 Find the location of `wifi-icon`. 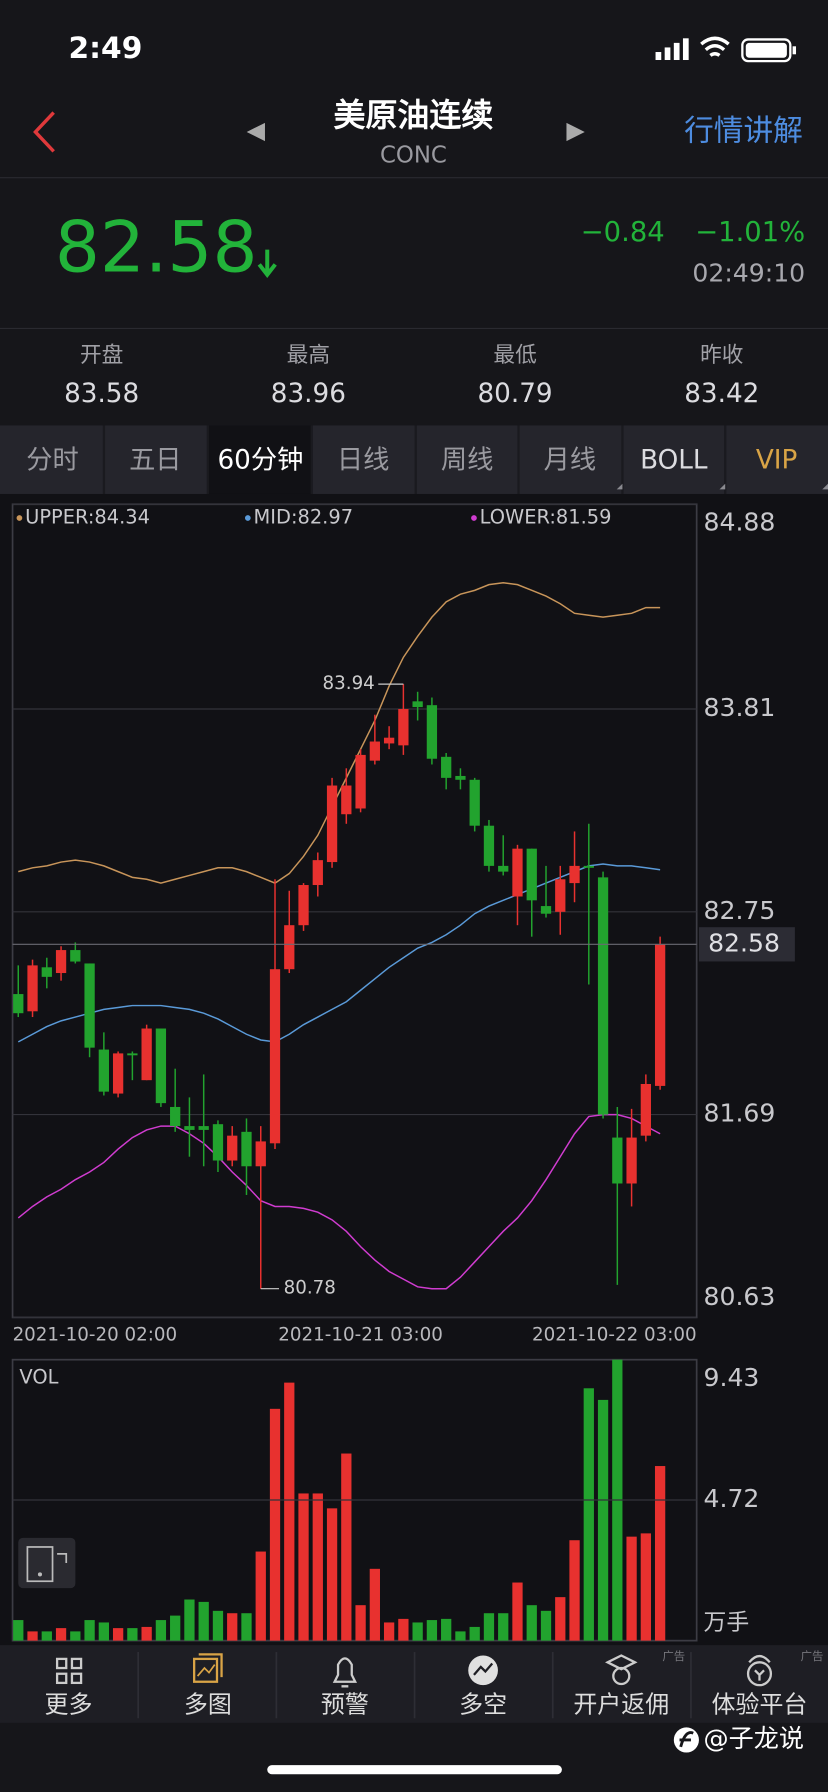

wifi-icon is located at coordinates (715, 46).